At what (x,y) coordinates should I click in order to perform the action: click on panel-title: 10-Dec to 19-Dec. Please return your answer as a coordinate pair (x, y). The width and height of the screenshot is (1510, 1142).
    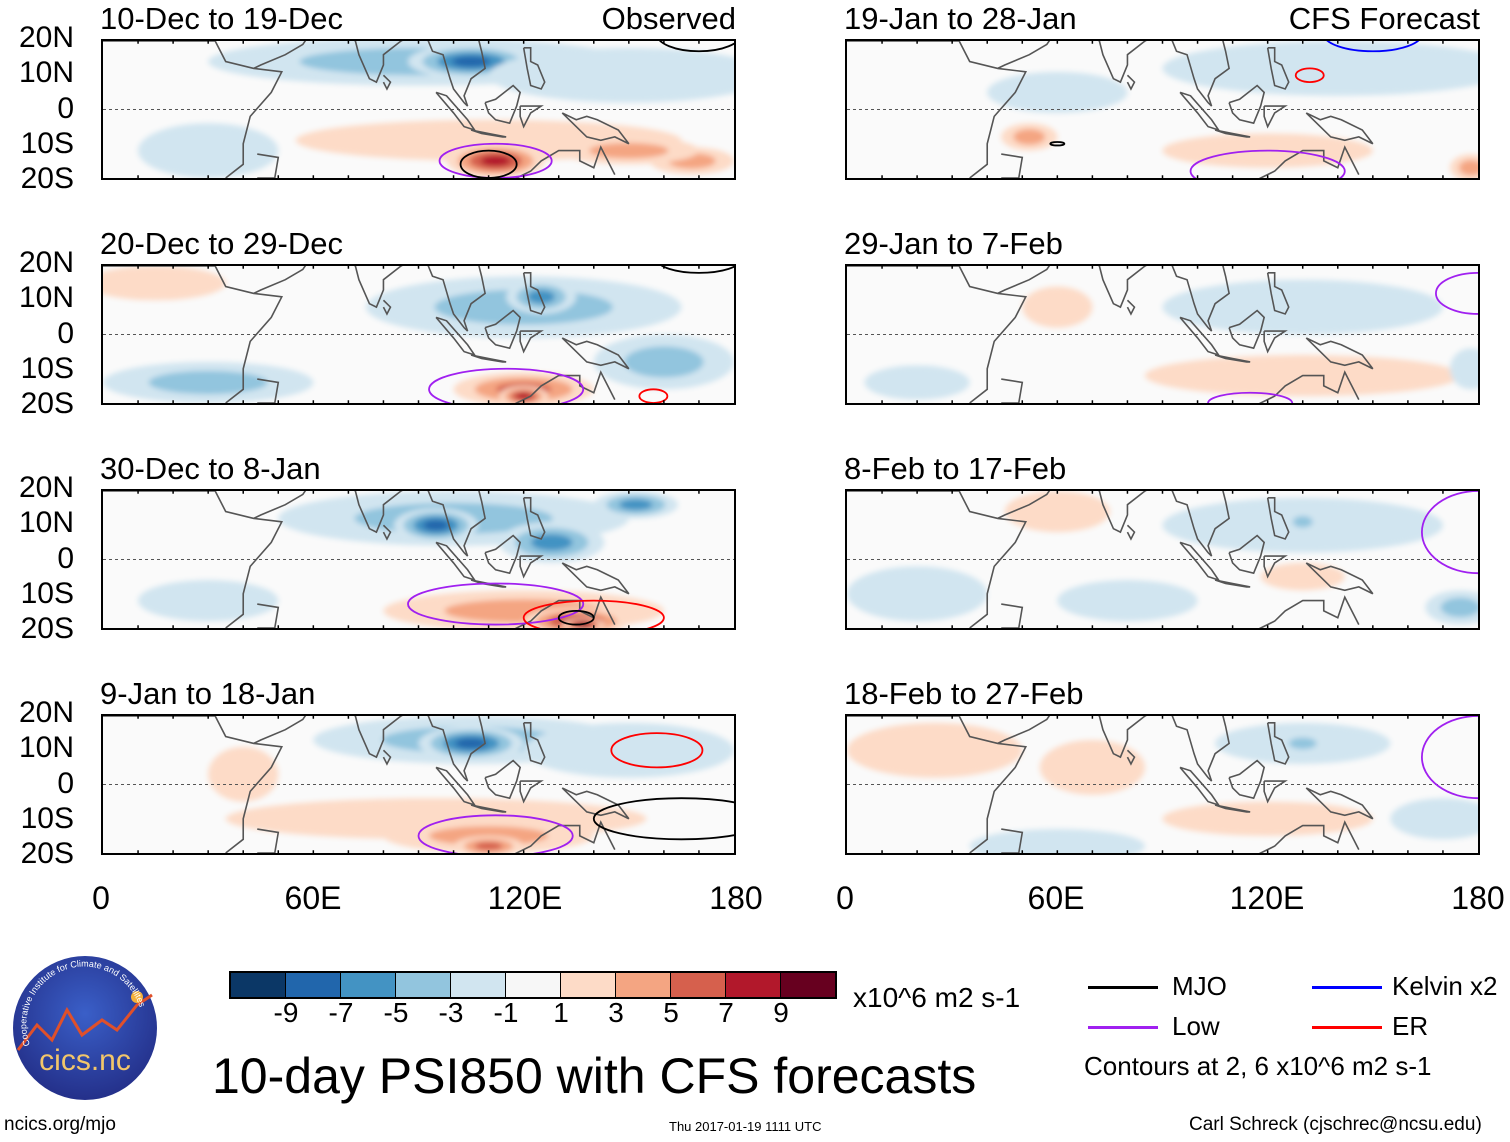
    Looking at the image, I should click on (221, 18).